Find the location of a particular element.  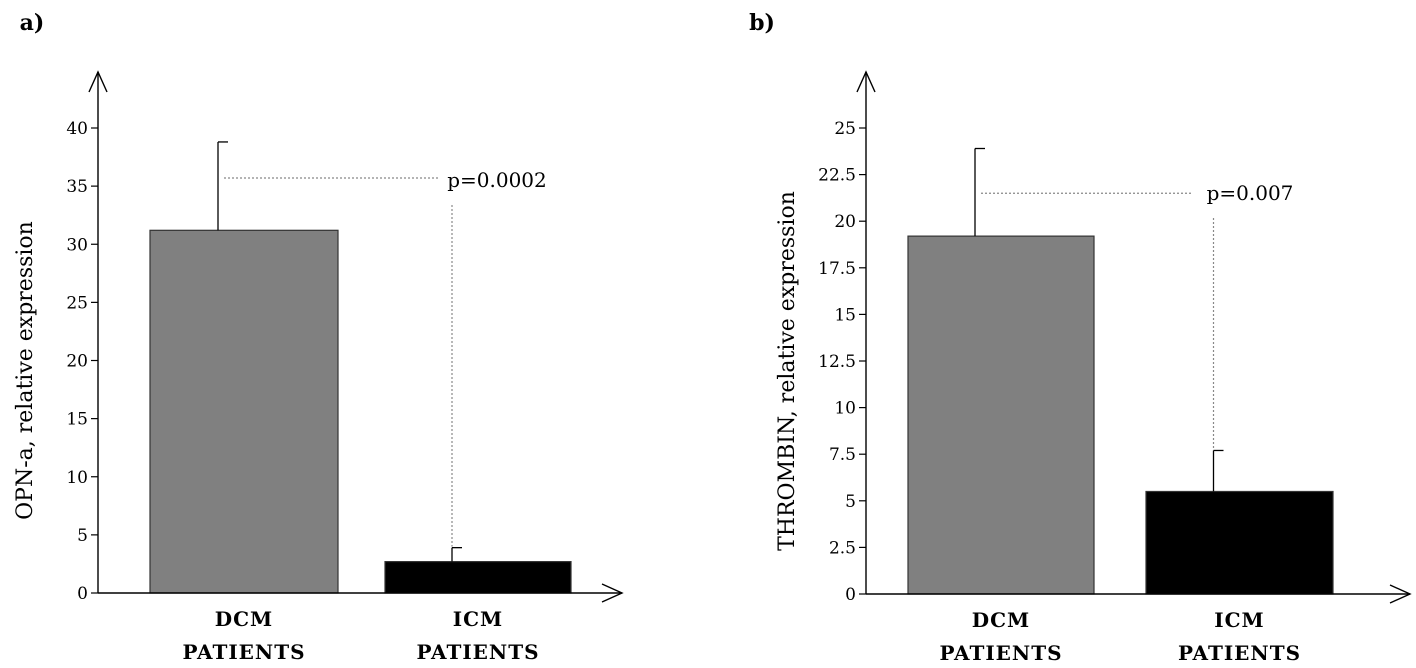

y-tick-label: 12.5 is located at coordinates (837, 362).